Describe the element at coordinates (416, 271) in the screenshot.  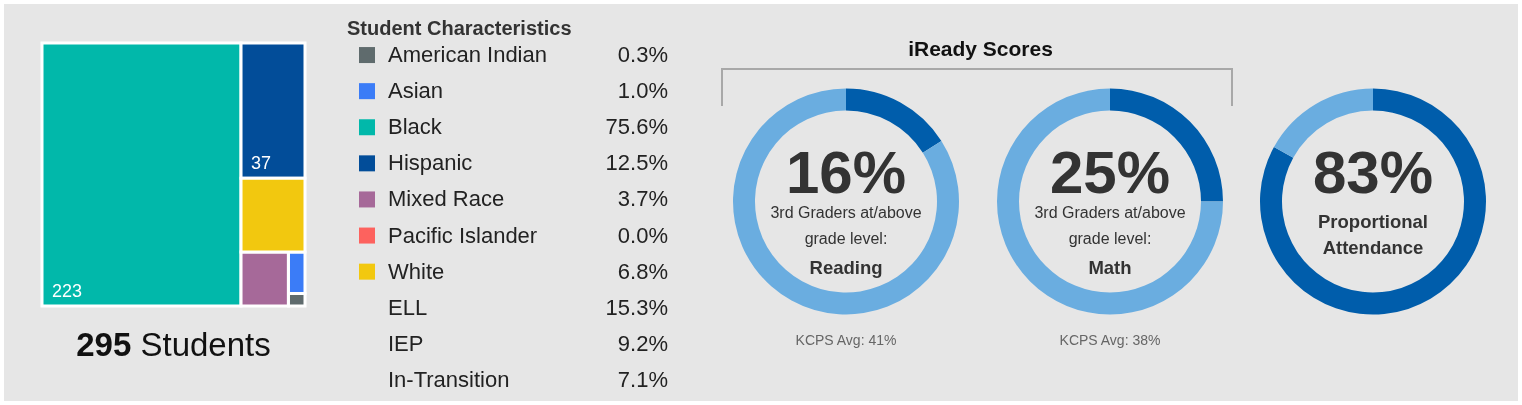
I see `category-label: White` at that location.